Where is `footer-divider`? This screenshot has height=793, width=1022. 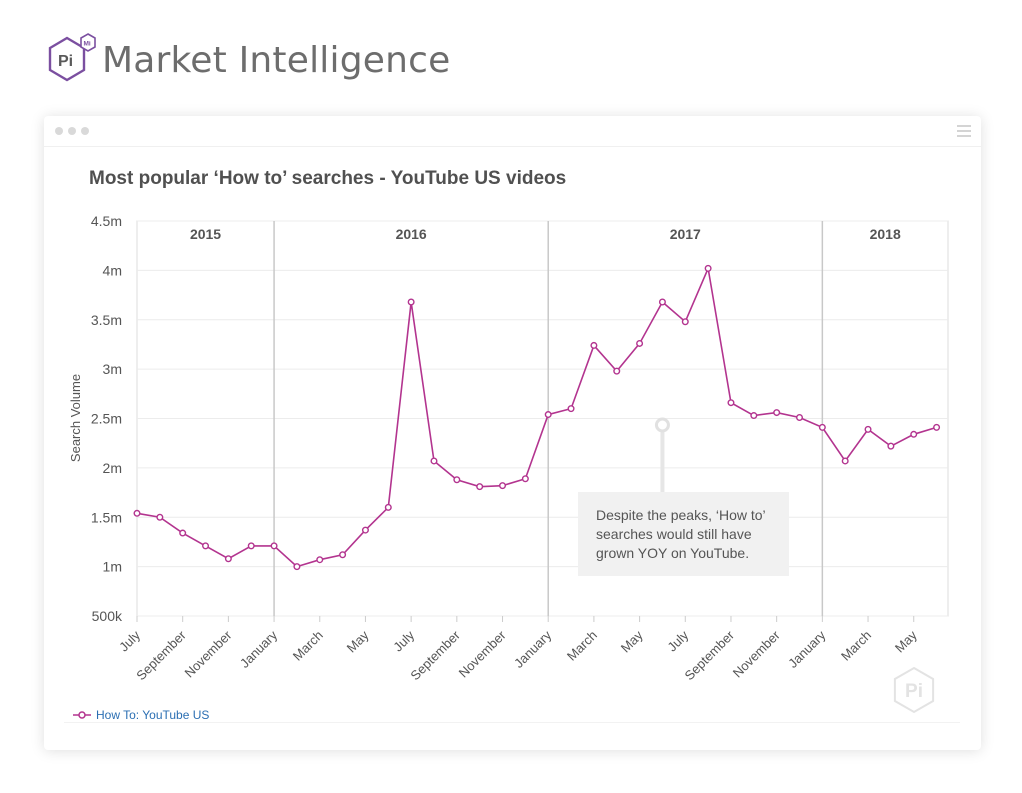 footer-divider is located at coordinates (512, 722).